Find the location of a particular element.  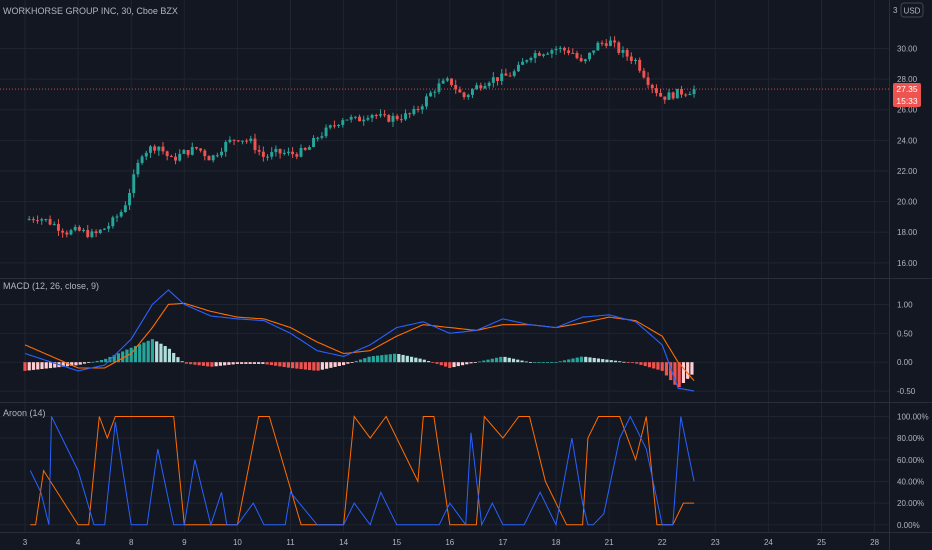

time-tick-label: 4 is located at coordinates (78, 542).